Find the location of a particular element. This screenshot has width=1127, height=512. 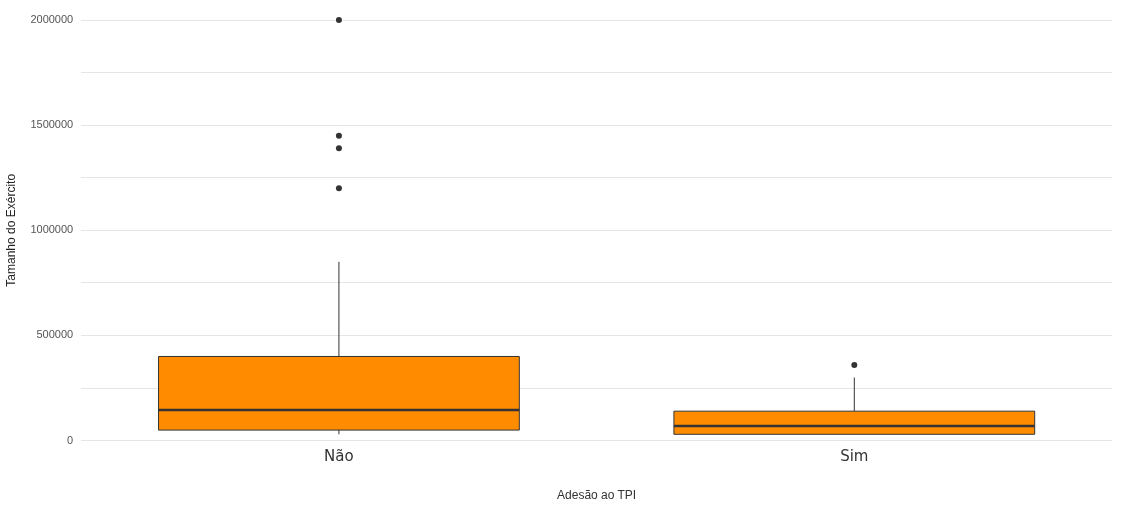

y-tick-label: 2000000 is located at coordinates (52, 19).